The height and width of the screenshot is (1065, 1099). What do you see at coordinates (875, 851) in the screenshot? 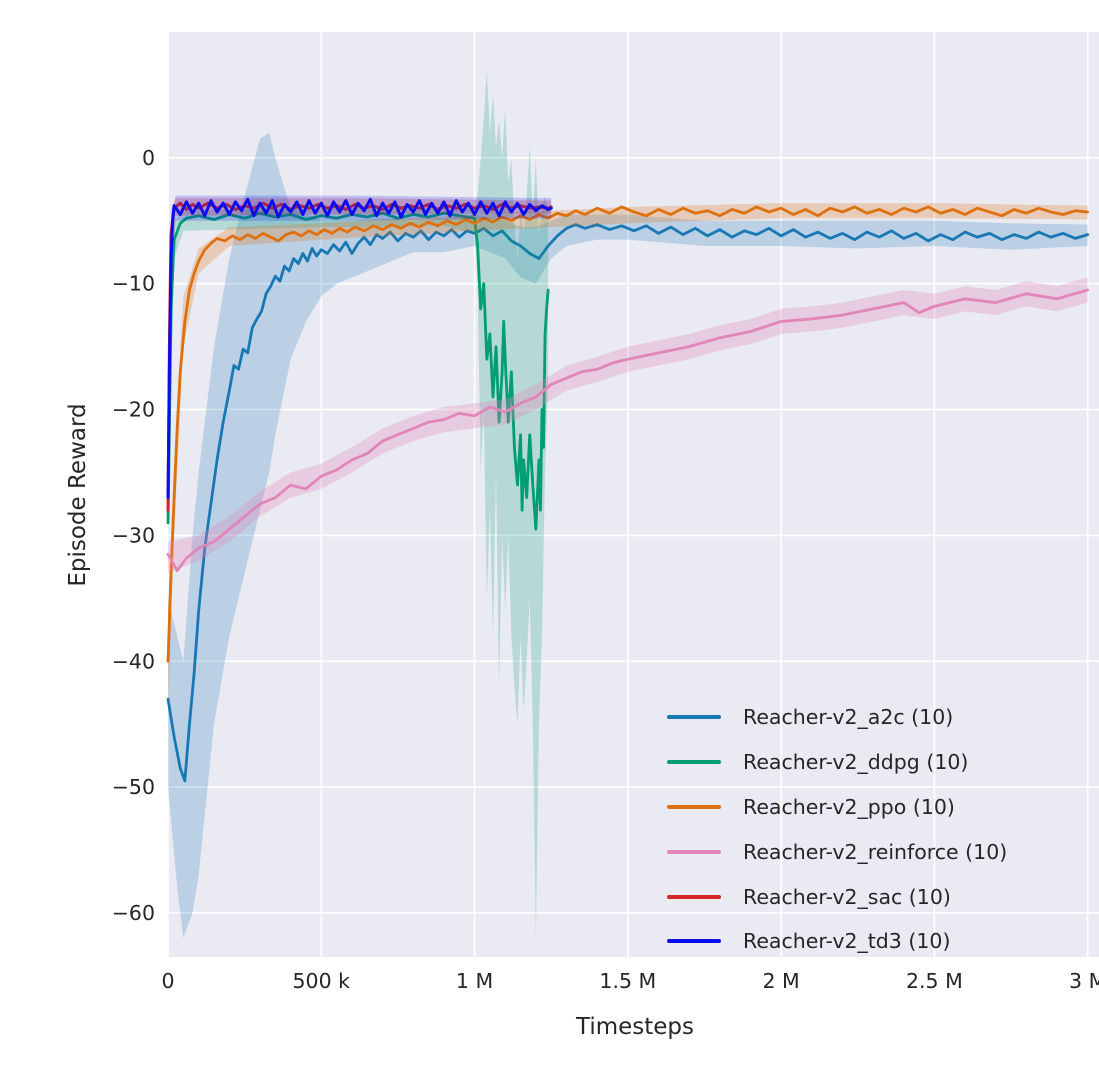
I see `legend-label: Reacher-v2_reinforce (10)` at bounding box center [875, 851].